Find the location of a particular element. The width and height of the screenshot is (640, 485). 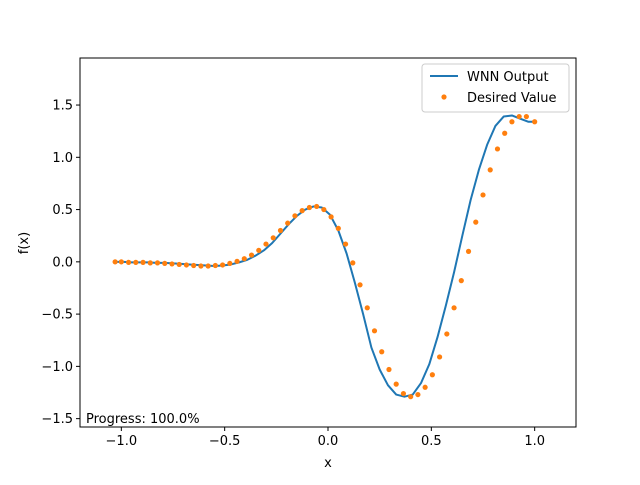

legend-label-wnn-output: WNN Output is located at coordinates (508, 77).